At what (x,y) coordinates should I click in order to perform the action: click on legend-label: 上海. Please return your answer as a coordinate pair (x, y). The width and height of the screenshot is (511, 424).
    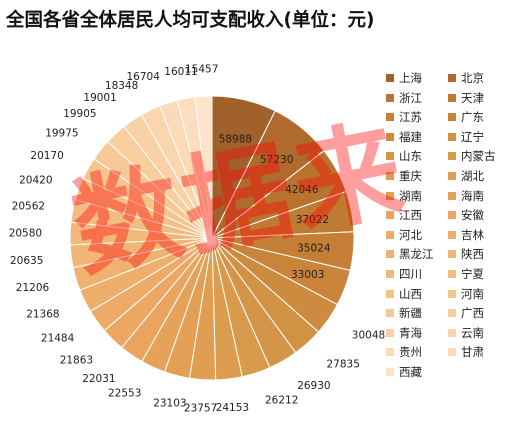
    Looking at the image, I should click on (410, 78).